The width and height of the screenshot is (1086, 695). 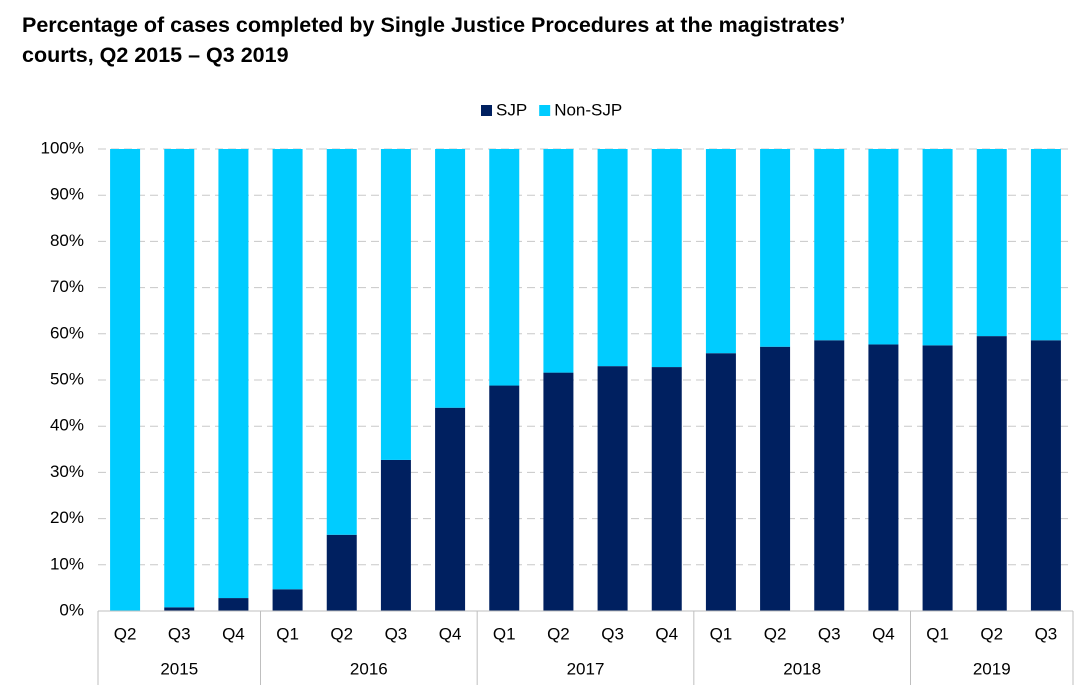 What do you see at coordinates (67, 378) in the screenshot?
I see `y-tick-label: 50%` at bounding box center [67, 378].